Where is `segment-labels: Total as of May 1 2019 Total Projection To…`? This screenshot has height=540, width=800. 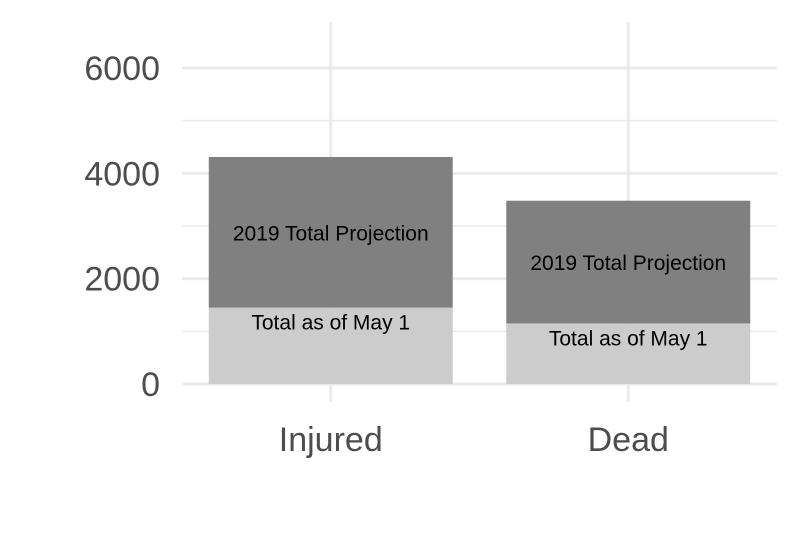 segment-labels: Total as of May 1 2019 Total Projection To… is located at coordinates (479, 286).